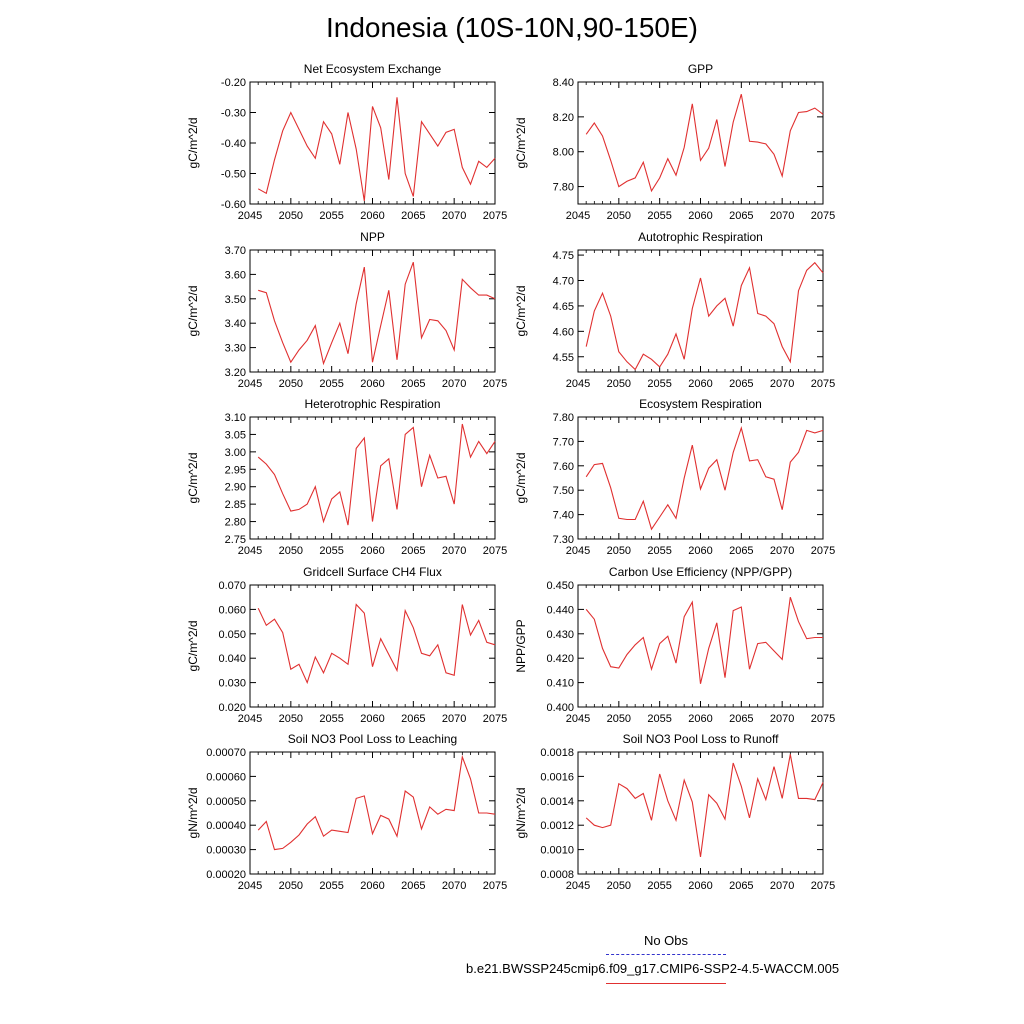 The width and height of the screenshot is (1024, 1024). I want to click on panel-9-ytick-label: 0.00020, so click(226, 875).